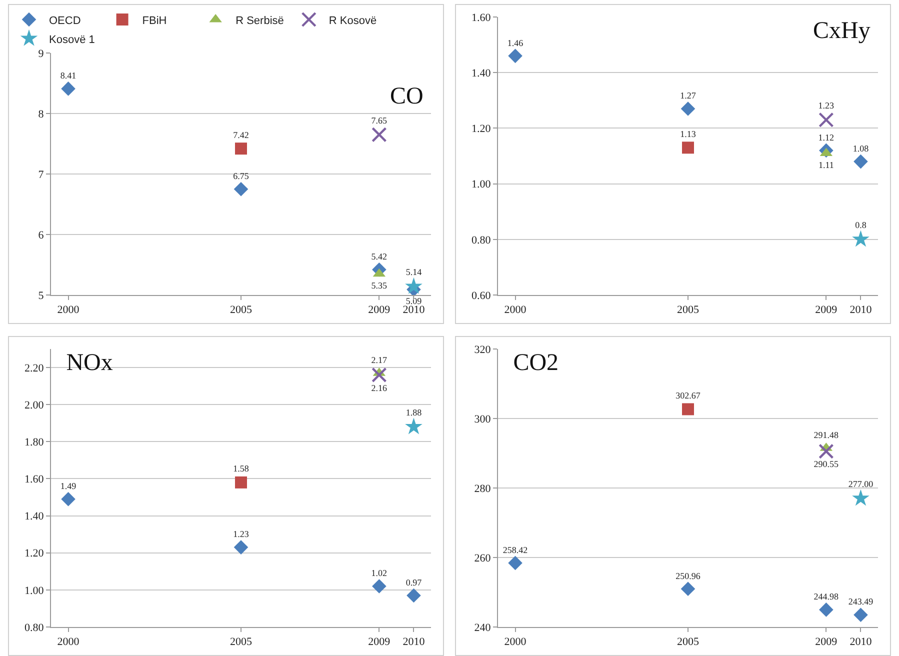  Describe the element at coordinates (827, 464) in the screenshot. I see `data-label: 290.55` at that location.